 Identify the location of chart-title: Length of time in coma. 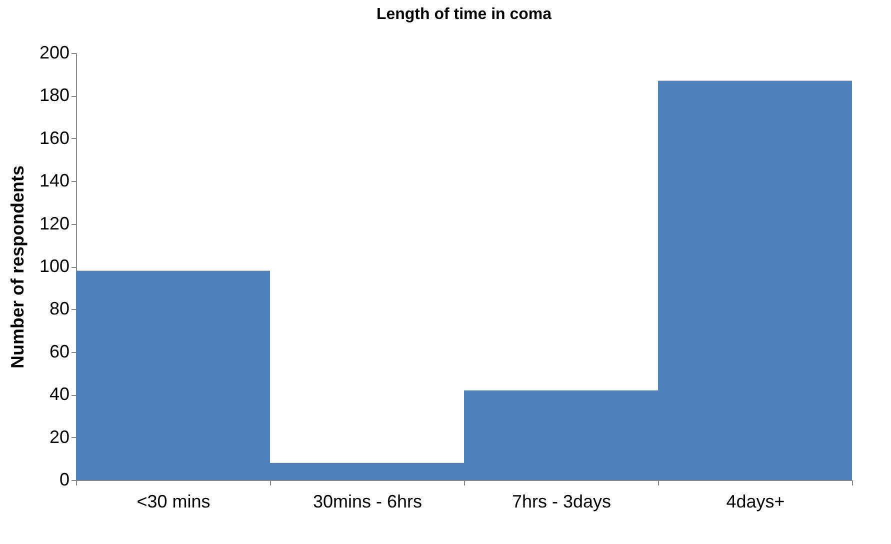
(464, 14).